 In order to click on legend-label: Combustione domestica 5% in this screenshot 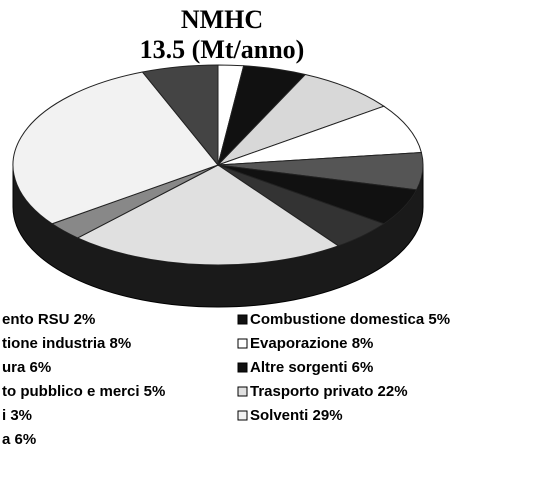, I will do `click(350, 319)`.